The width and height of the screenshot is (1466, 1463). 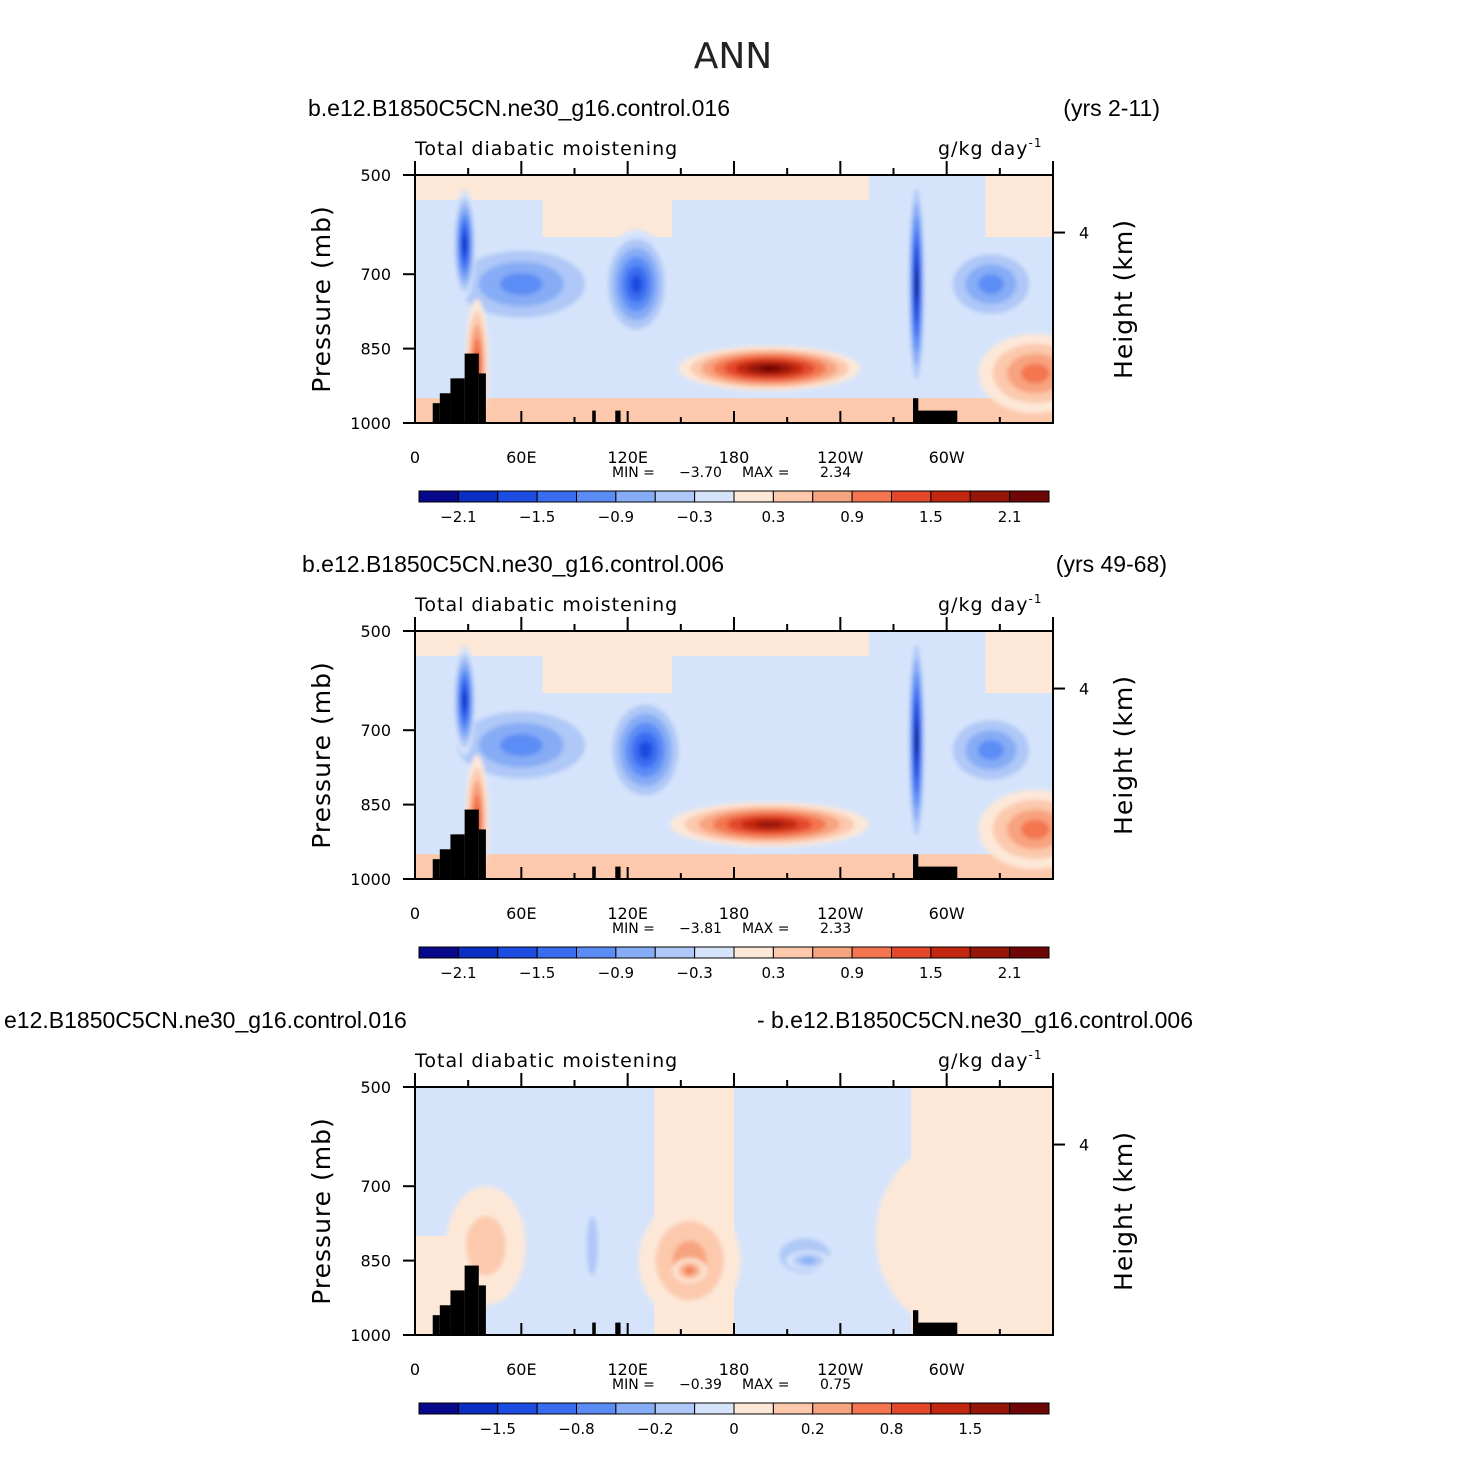 I want to click on colorbar-label: −0.8, so click(x=576, y=1429).